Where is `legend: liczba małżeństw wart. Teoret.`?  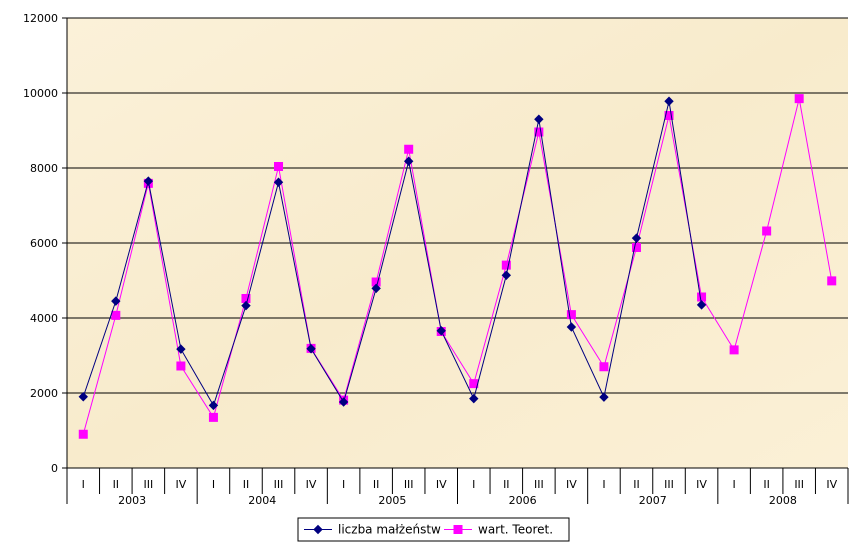 legend: liczba małżeństw wart. Teoret. is located at coordinates (433, 529).